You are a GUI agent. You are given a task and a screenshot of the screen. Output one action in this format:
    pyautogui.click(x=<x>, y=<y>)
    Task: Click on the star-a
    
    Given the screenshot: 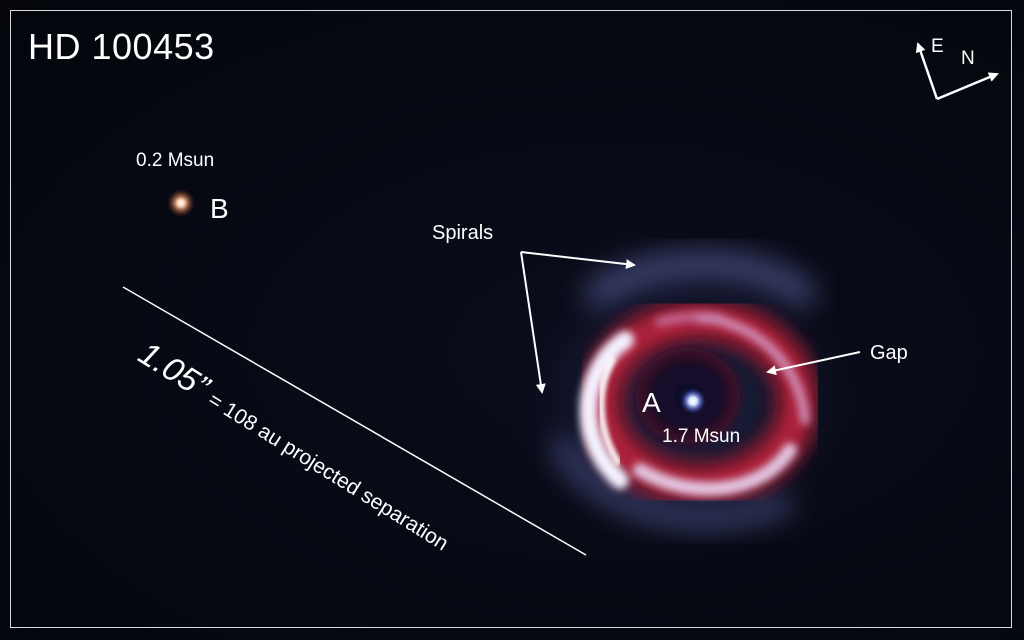 What is the action you would take?
    pyautogui.click(x=693, y=401)
    